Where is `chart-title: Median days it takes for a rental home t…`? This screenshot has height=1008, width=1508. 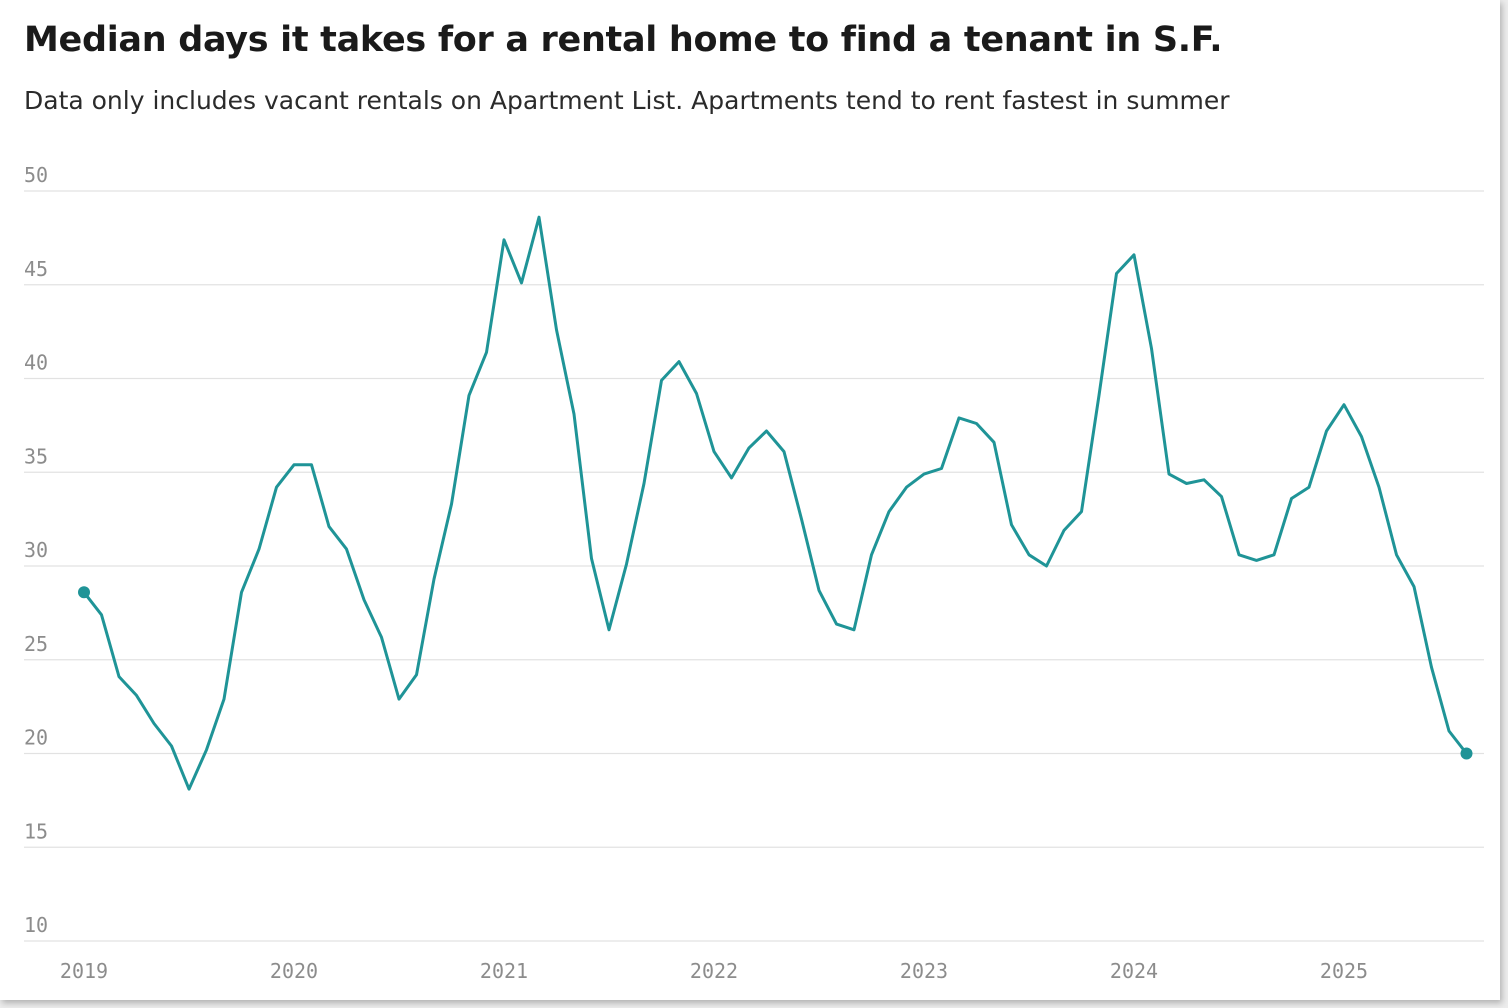 chart-title: Median days it takes for a rental home t… is located at coordinates (623, 40).